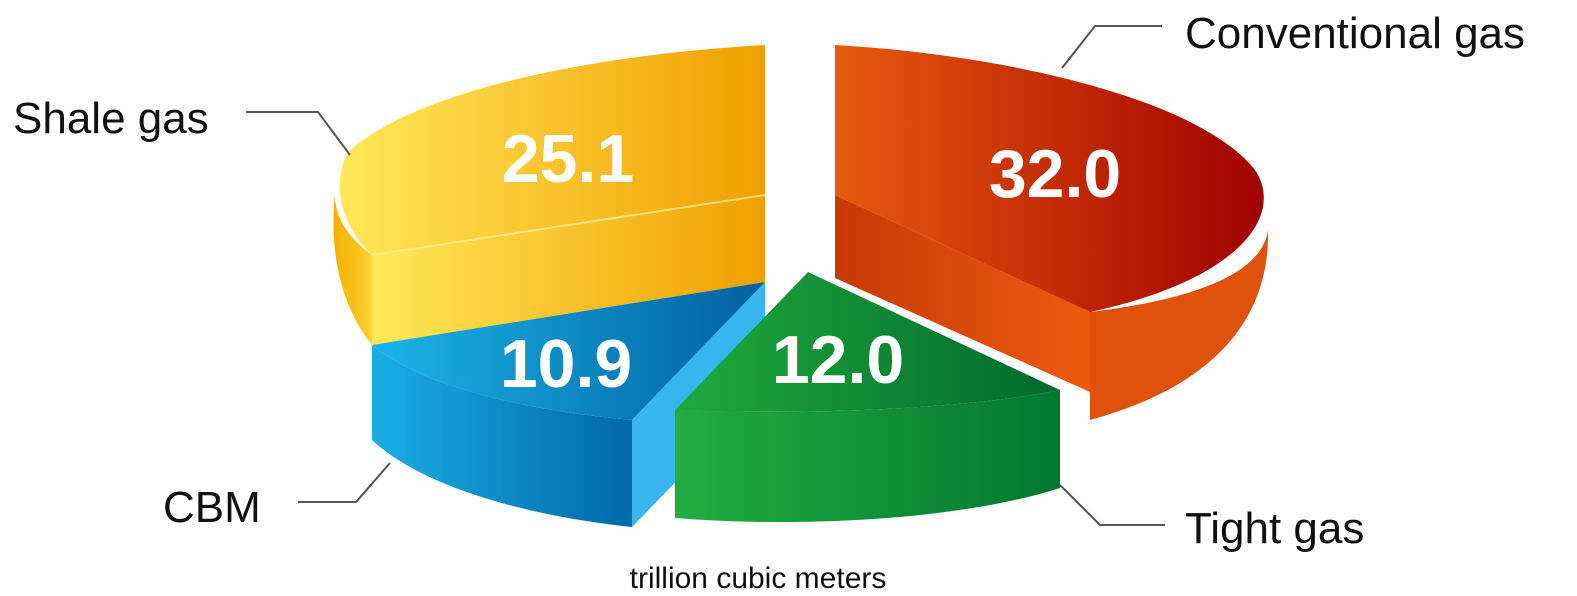 The width and height of the screenshot is (1577, 596). I want to click on unit-label: trillion cubic meters, so click(758, 578).